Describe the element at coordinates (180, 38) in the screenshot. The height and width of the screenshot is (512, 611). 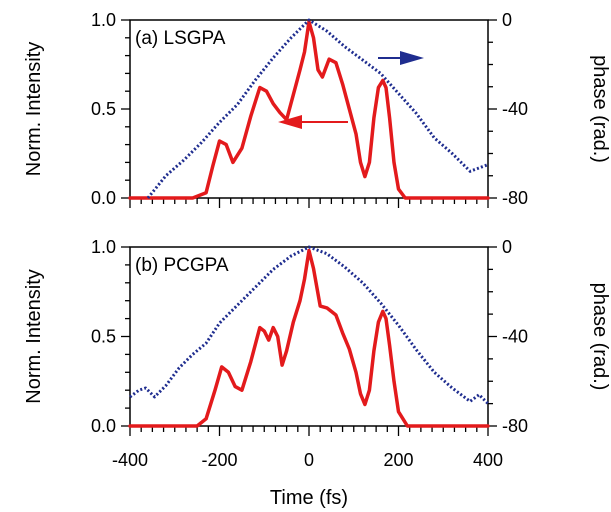
I see `panel-label: (a) LSGPA` at that location.